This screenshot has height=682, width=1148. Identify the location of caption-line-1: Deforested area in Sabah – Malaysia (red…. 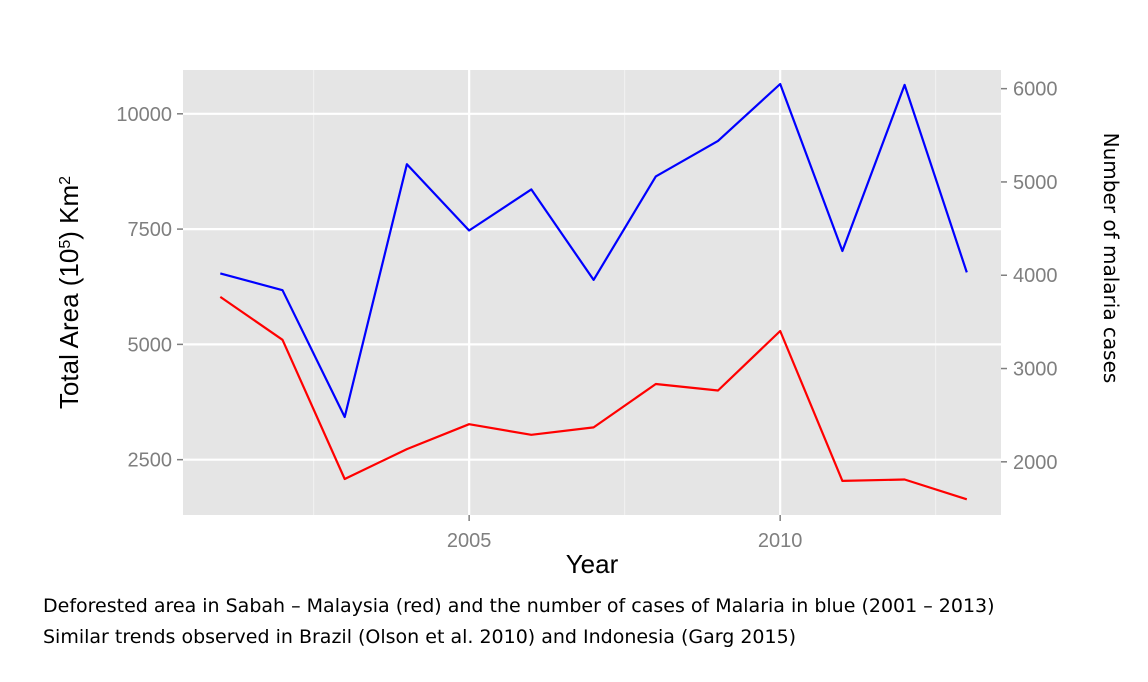
(519, 606).